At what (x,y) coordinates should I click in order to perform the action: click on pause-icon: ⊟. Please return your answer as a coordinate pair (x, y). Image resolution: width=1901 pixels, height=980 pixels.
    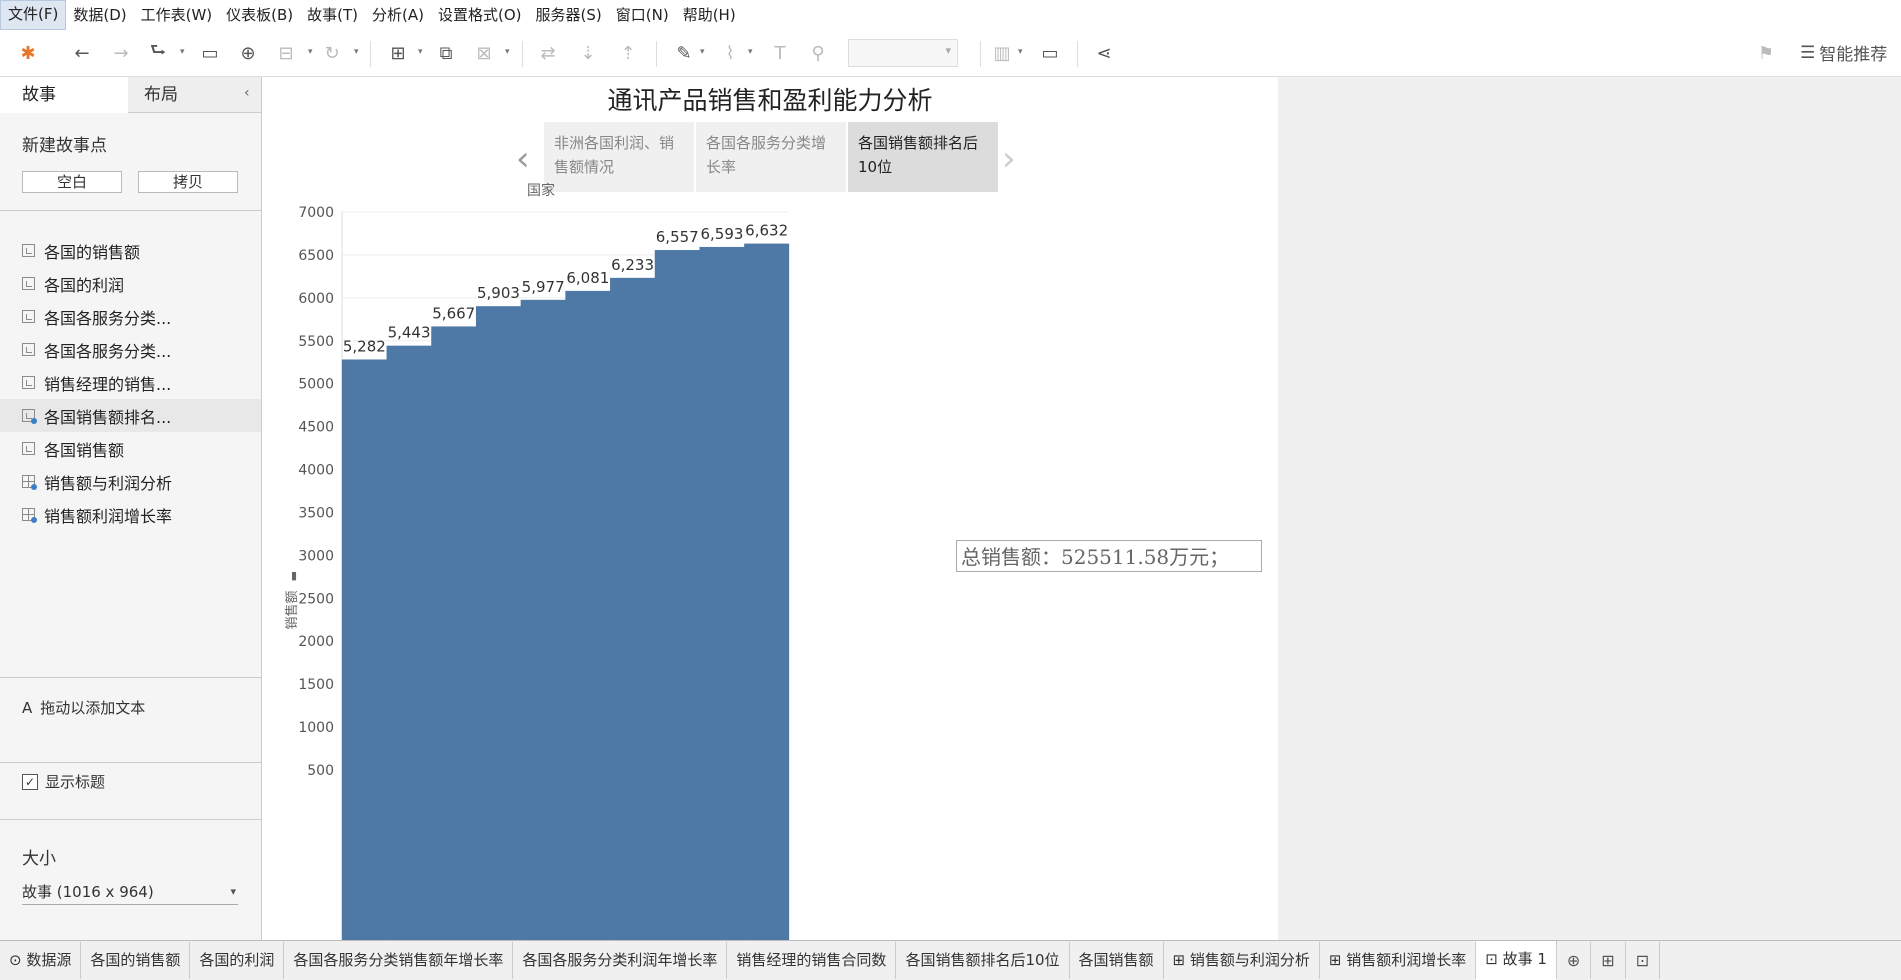
    Looking at the image, I should click on (286, 53).